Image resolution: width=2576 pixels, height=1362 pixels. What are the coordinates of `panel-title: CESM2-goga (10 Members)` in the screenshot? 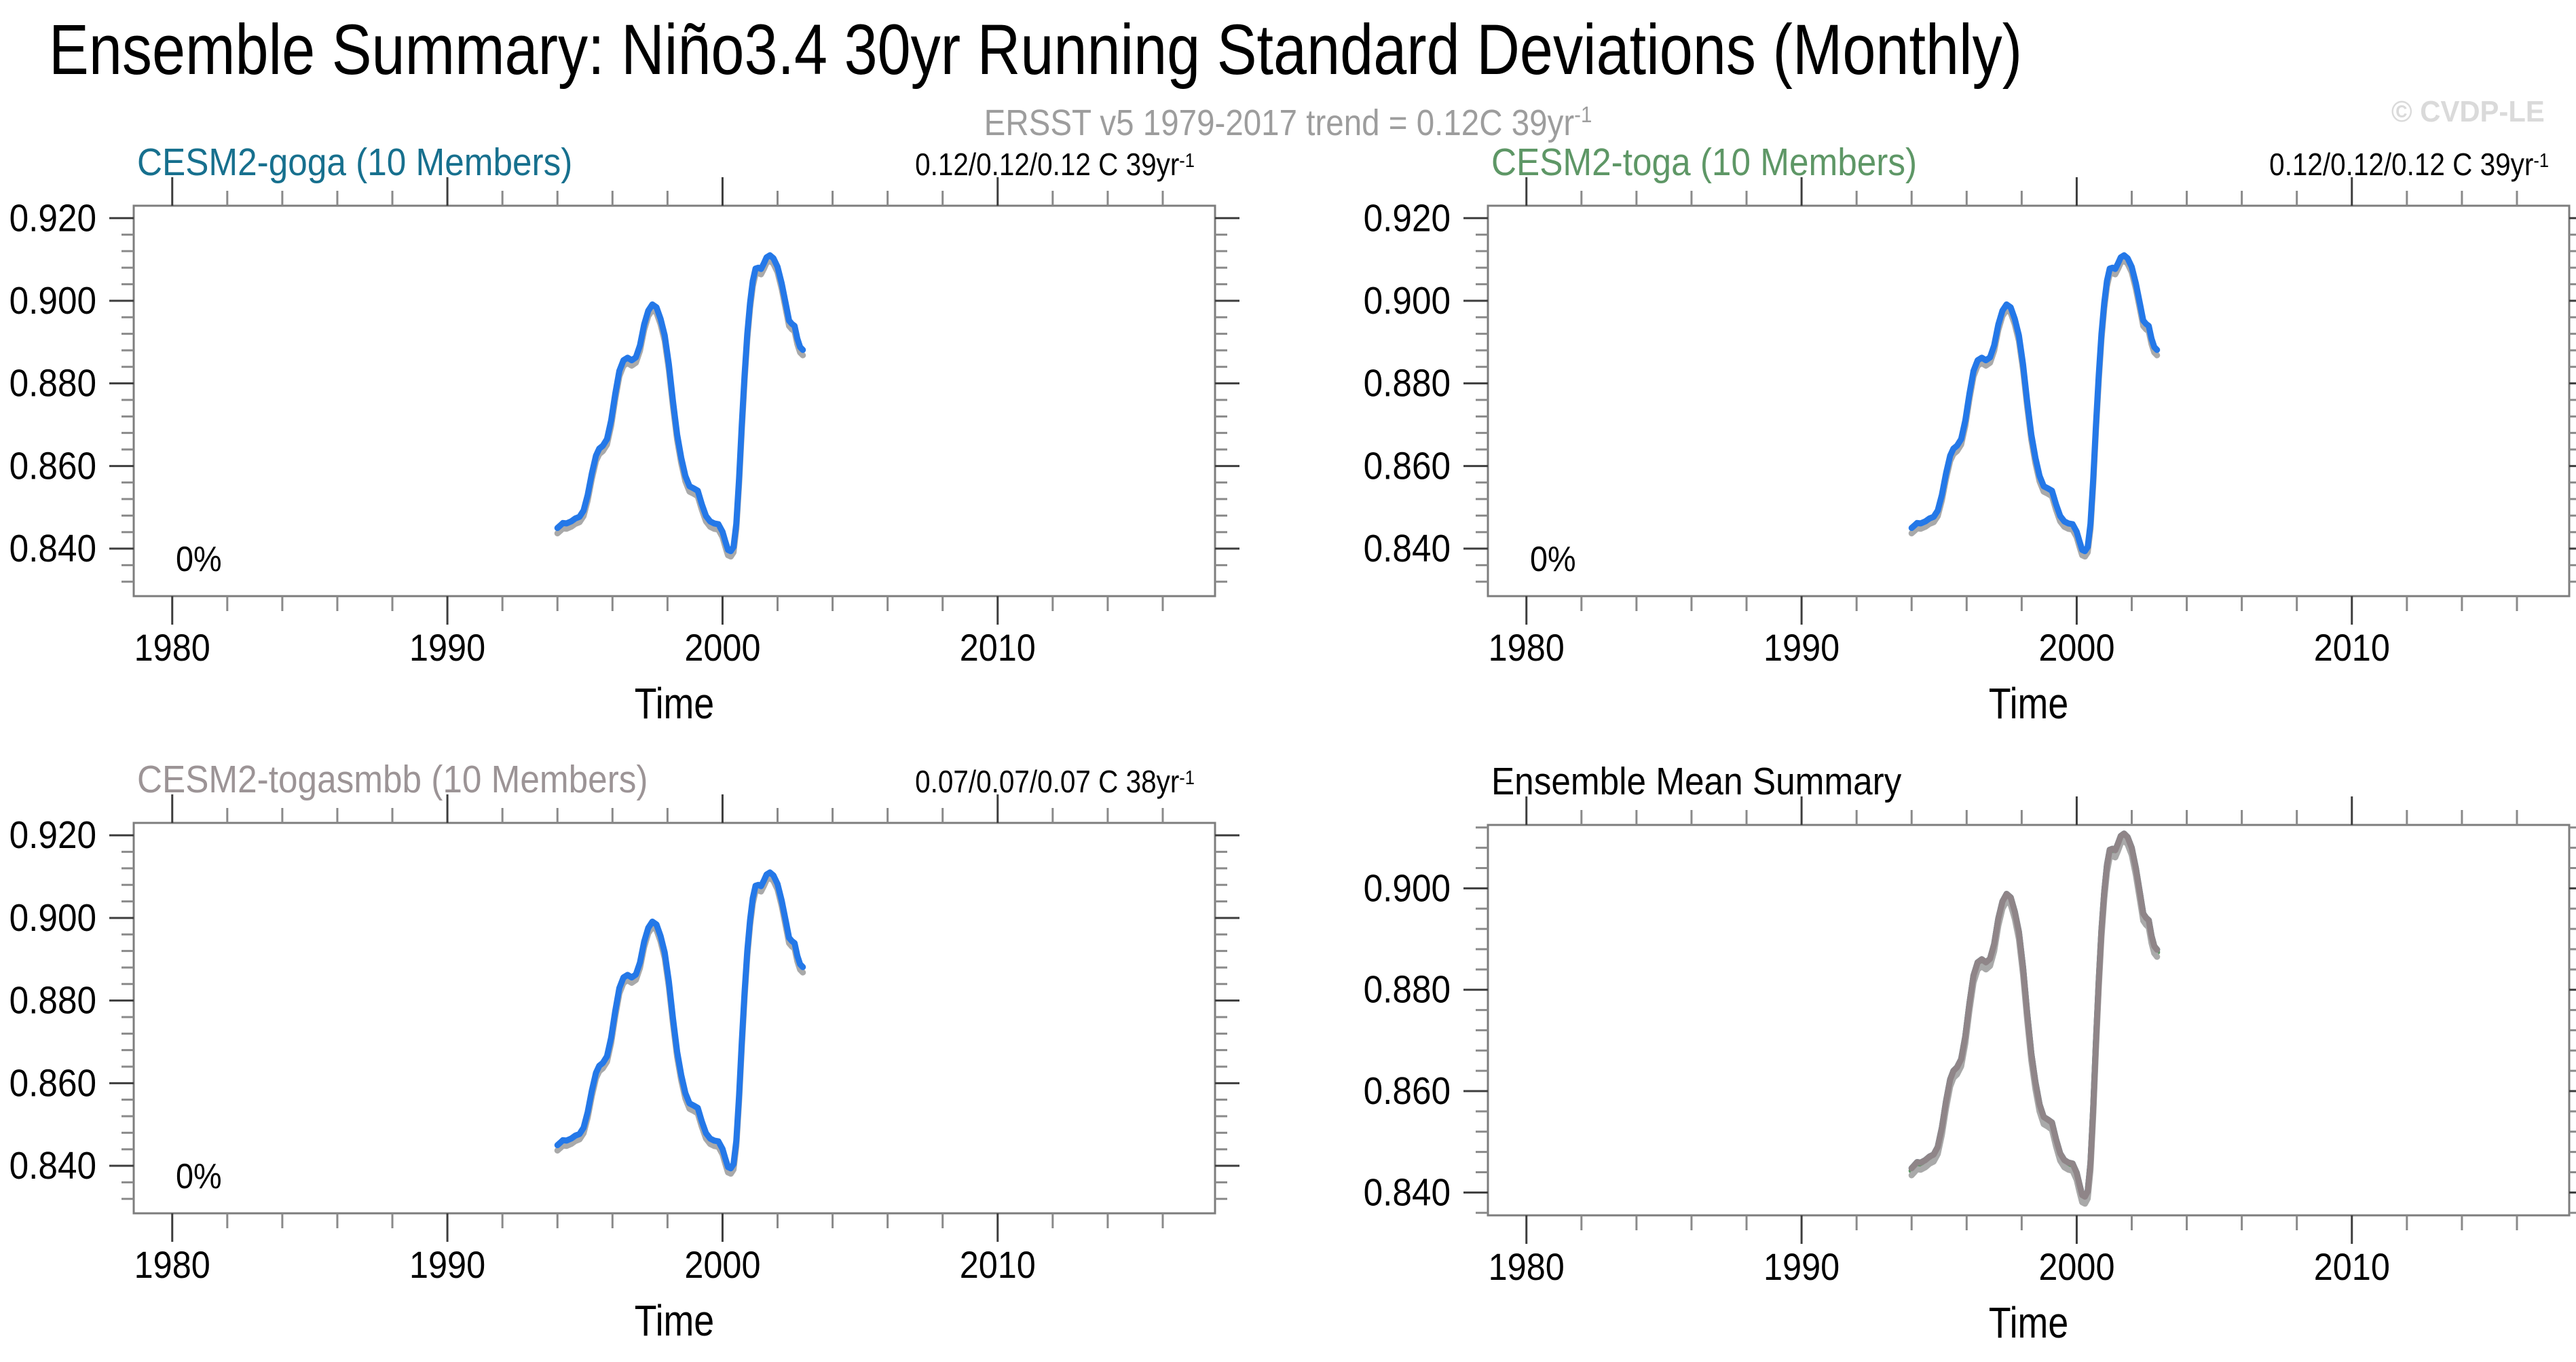 It's located at (355, 162).